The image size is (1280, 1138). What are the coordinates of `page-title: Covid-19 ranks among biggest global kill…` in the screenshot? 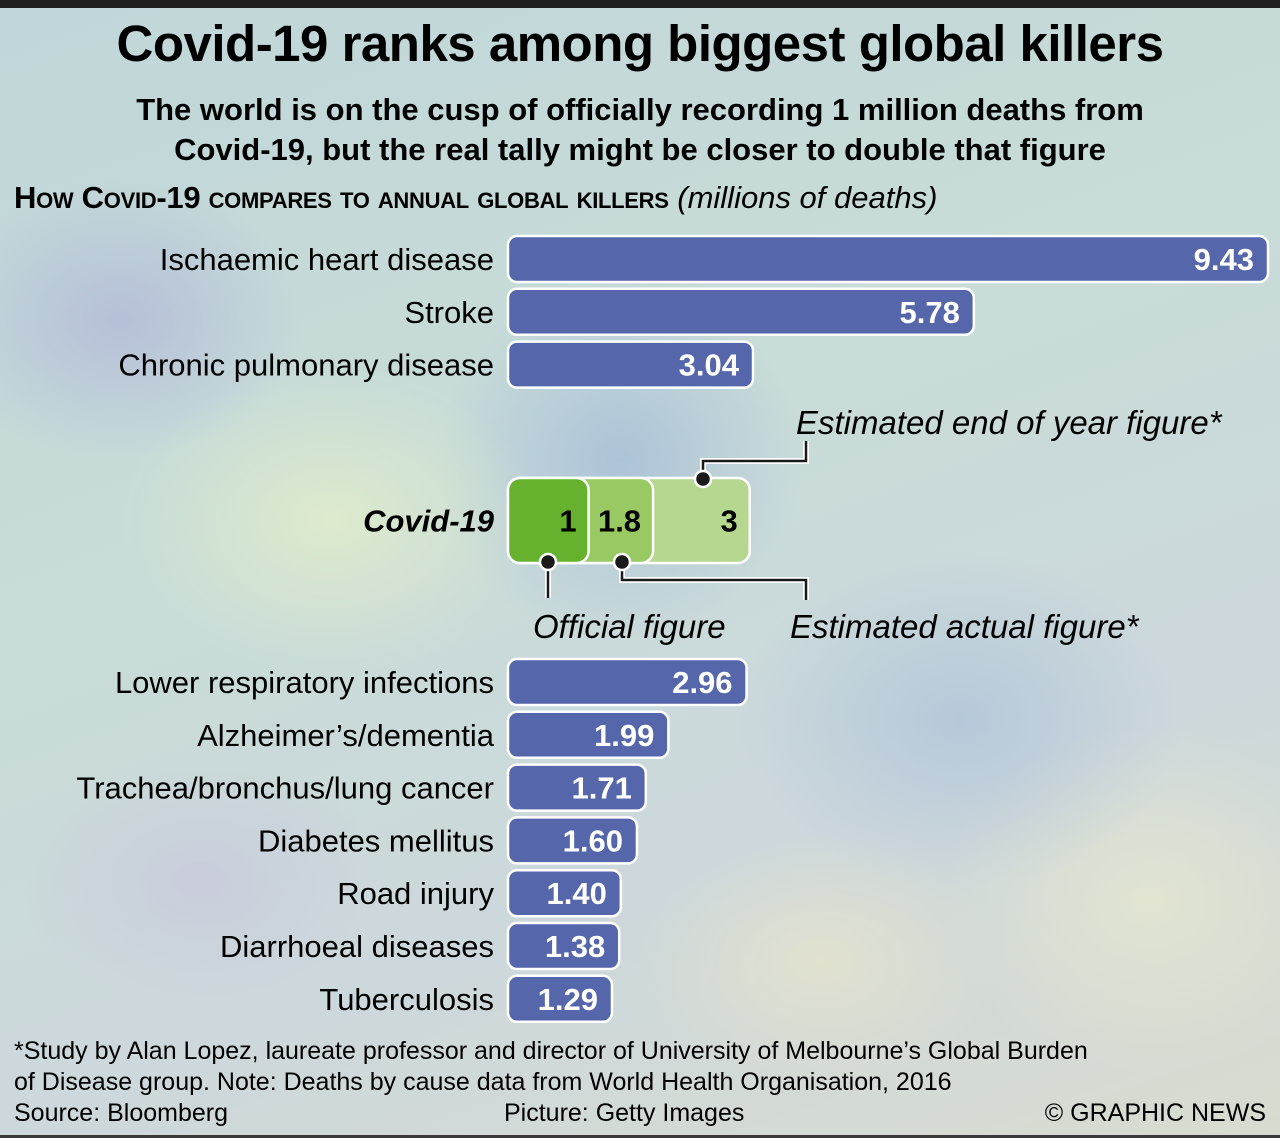 It's located at (640, 43).